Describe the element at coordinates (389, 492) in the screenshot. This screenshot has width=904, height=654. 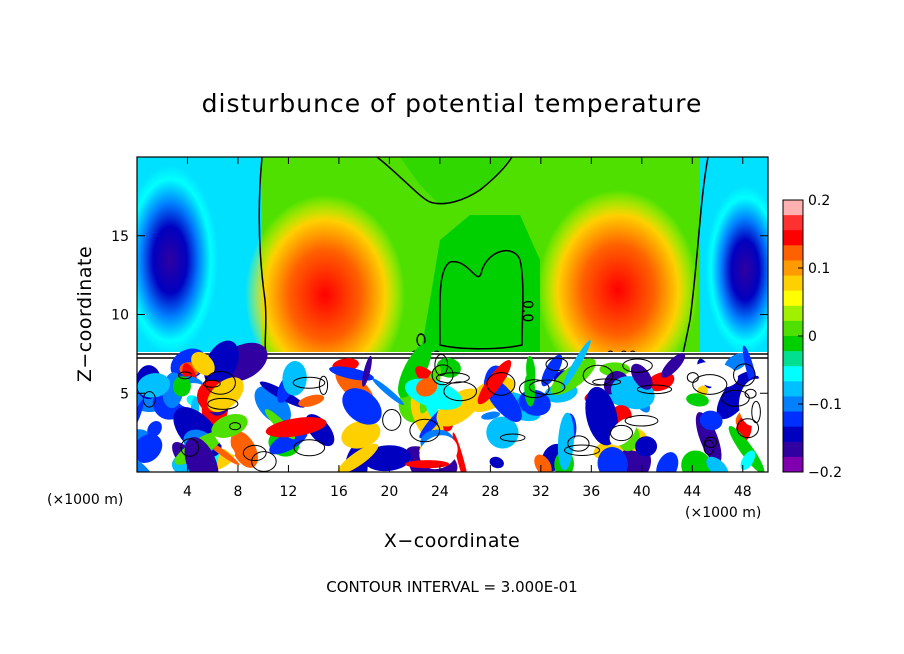
I see `x-tick-label: 20` at that location.